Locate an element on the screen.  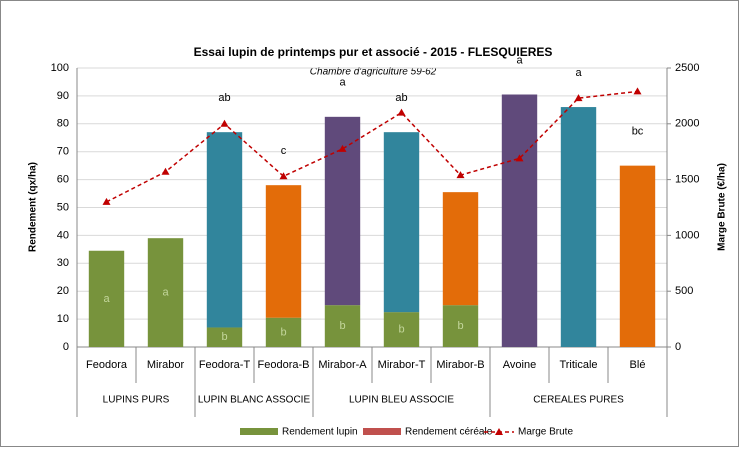
group-label: LUPIN BLEU ASSOCIE is located at coordinates (401, 400).